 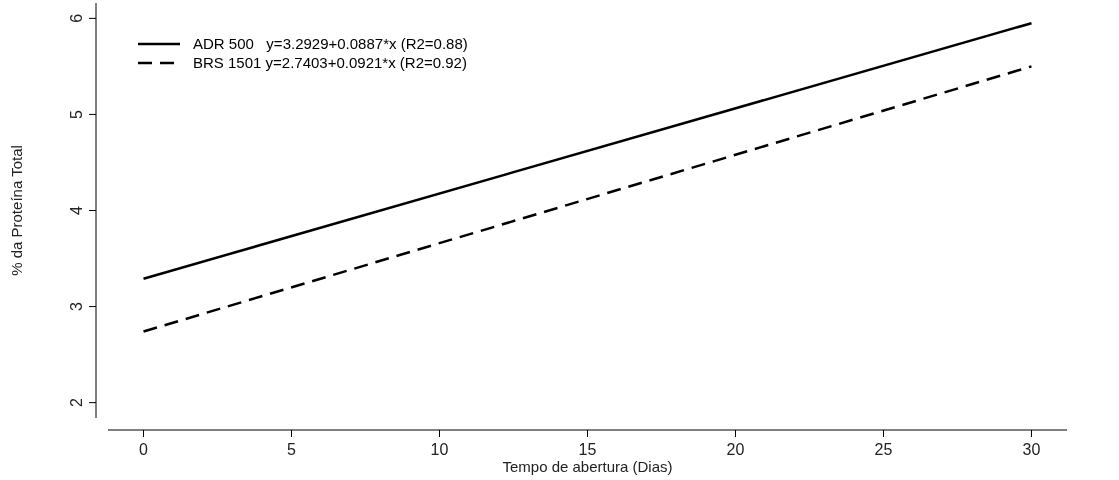 What do you see at coordinates (439, 449) in the screenshot?
I see `x-tick-label: 10` at bounding box center [439, 449].